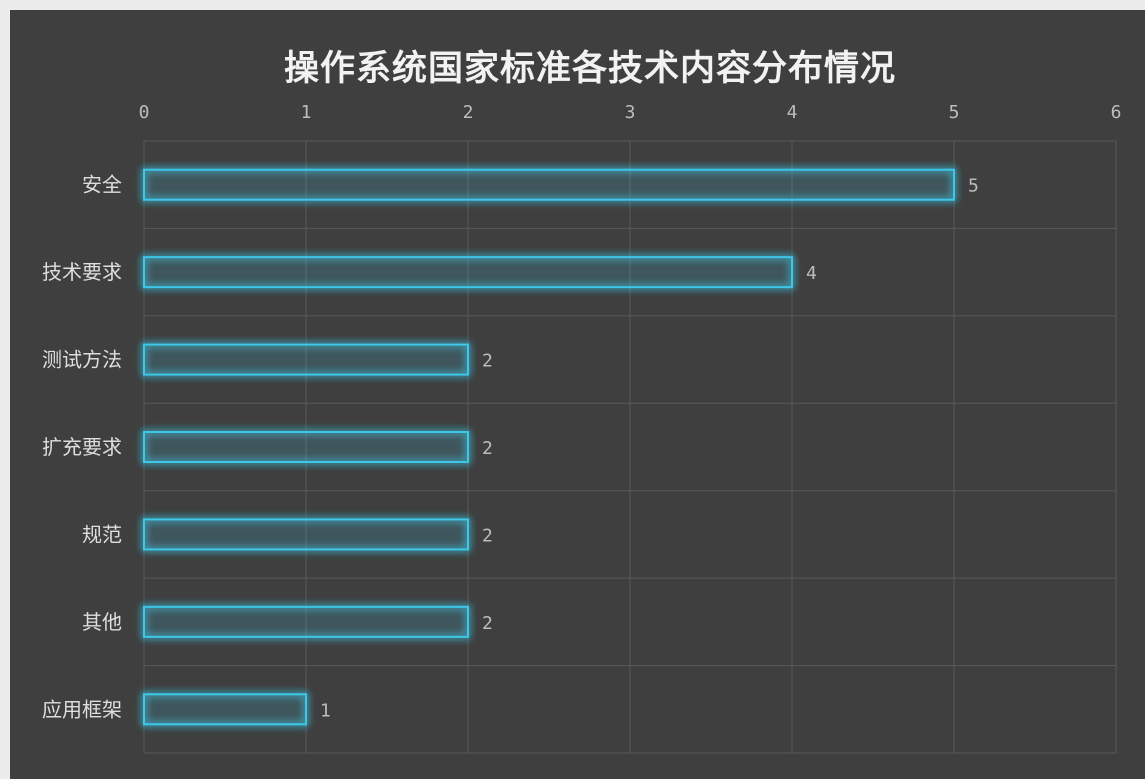  I want to click on data-label: 4, so click(811, 273).